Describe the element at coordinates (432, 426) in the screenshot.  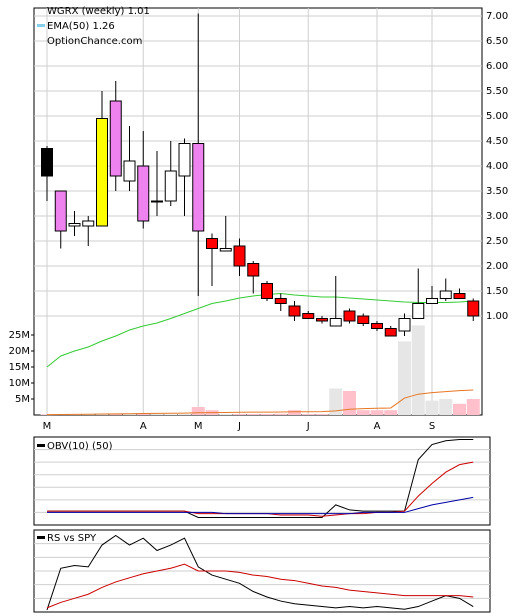
I see `x-tick-label: S` at that location.